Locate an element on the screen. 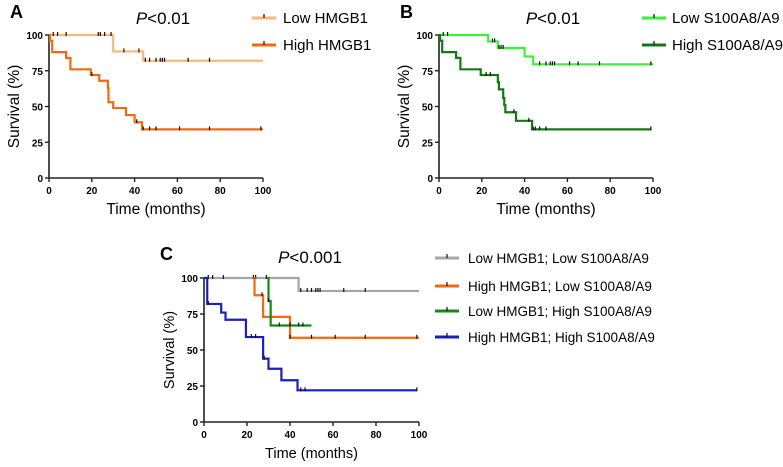  legend-label: Low HMGB1 is located at coordinates (325, 18).